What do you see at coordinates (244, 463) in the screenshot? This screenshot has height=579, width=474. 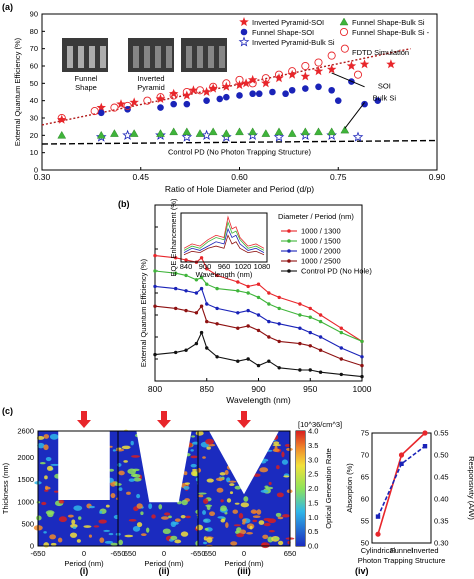 I see `hole-shape` at bounding box center [244, 463].